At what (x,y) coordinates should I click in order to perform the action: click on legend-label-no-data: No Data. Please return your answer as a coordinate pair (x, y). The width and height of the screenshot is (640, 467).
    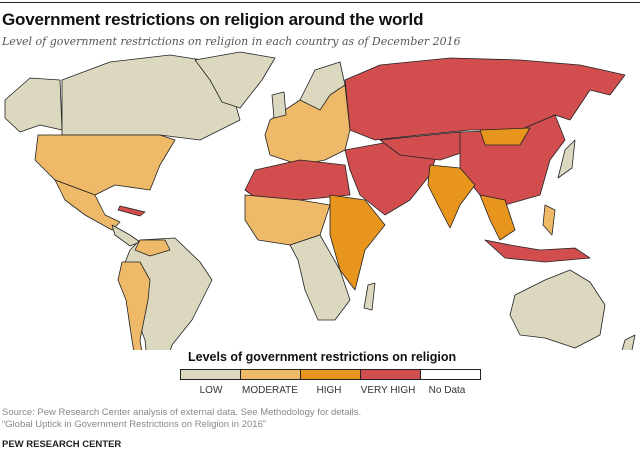
    Looking at the image, I should click on (447, 390).